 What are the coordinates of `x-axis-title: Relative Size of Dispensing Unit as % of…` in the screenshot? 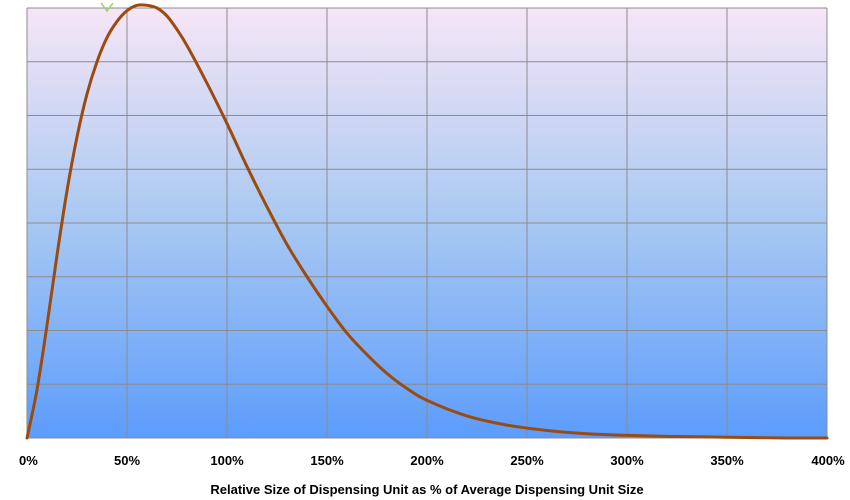 It's located at (426, 489).